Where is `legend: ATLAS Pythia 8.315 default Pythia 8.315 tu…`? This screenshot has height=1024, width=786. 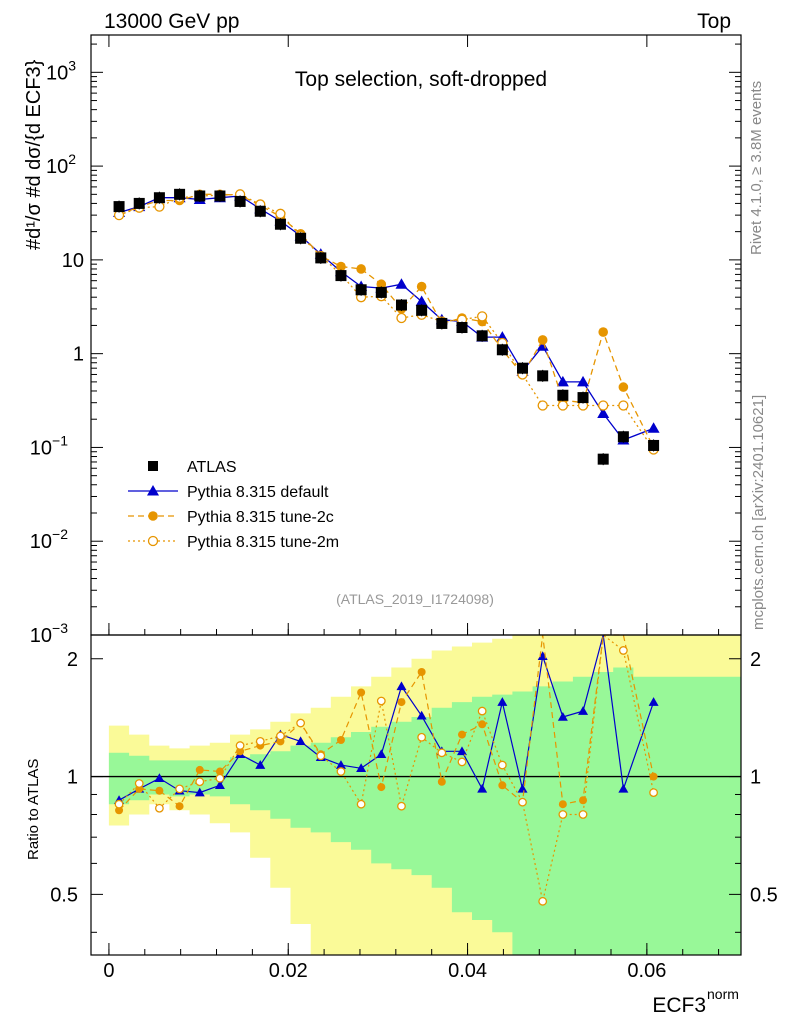
legend: ATLAS Pythia 8.315 default Pythia 8.315 tu… is located at coordinates (233, 505).